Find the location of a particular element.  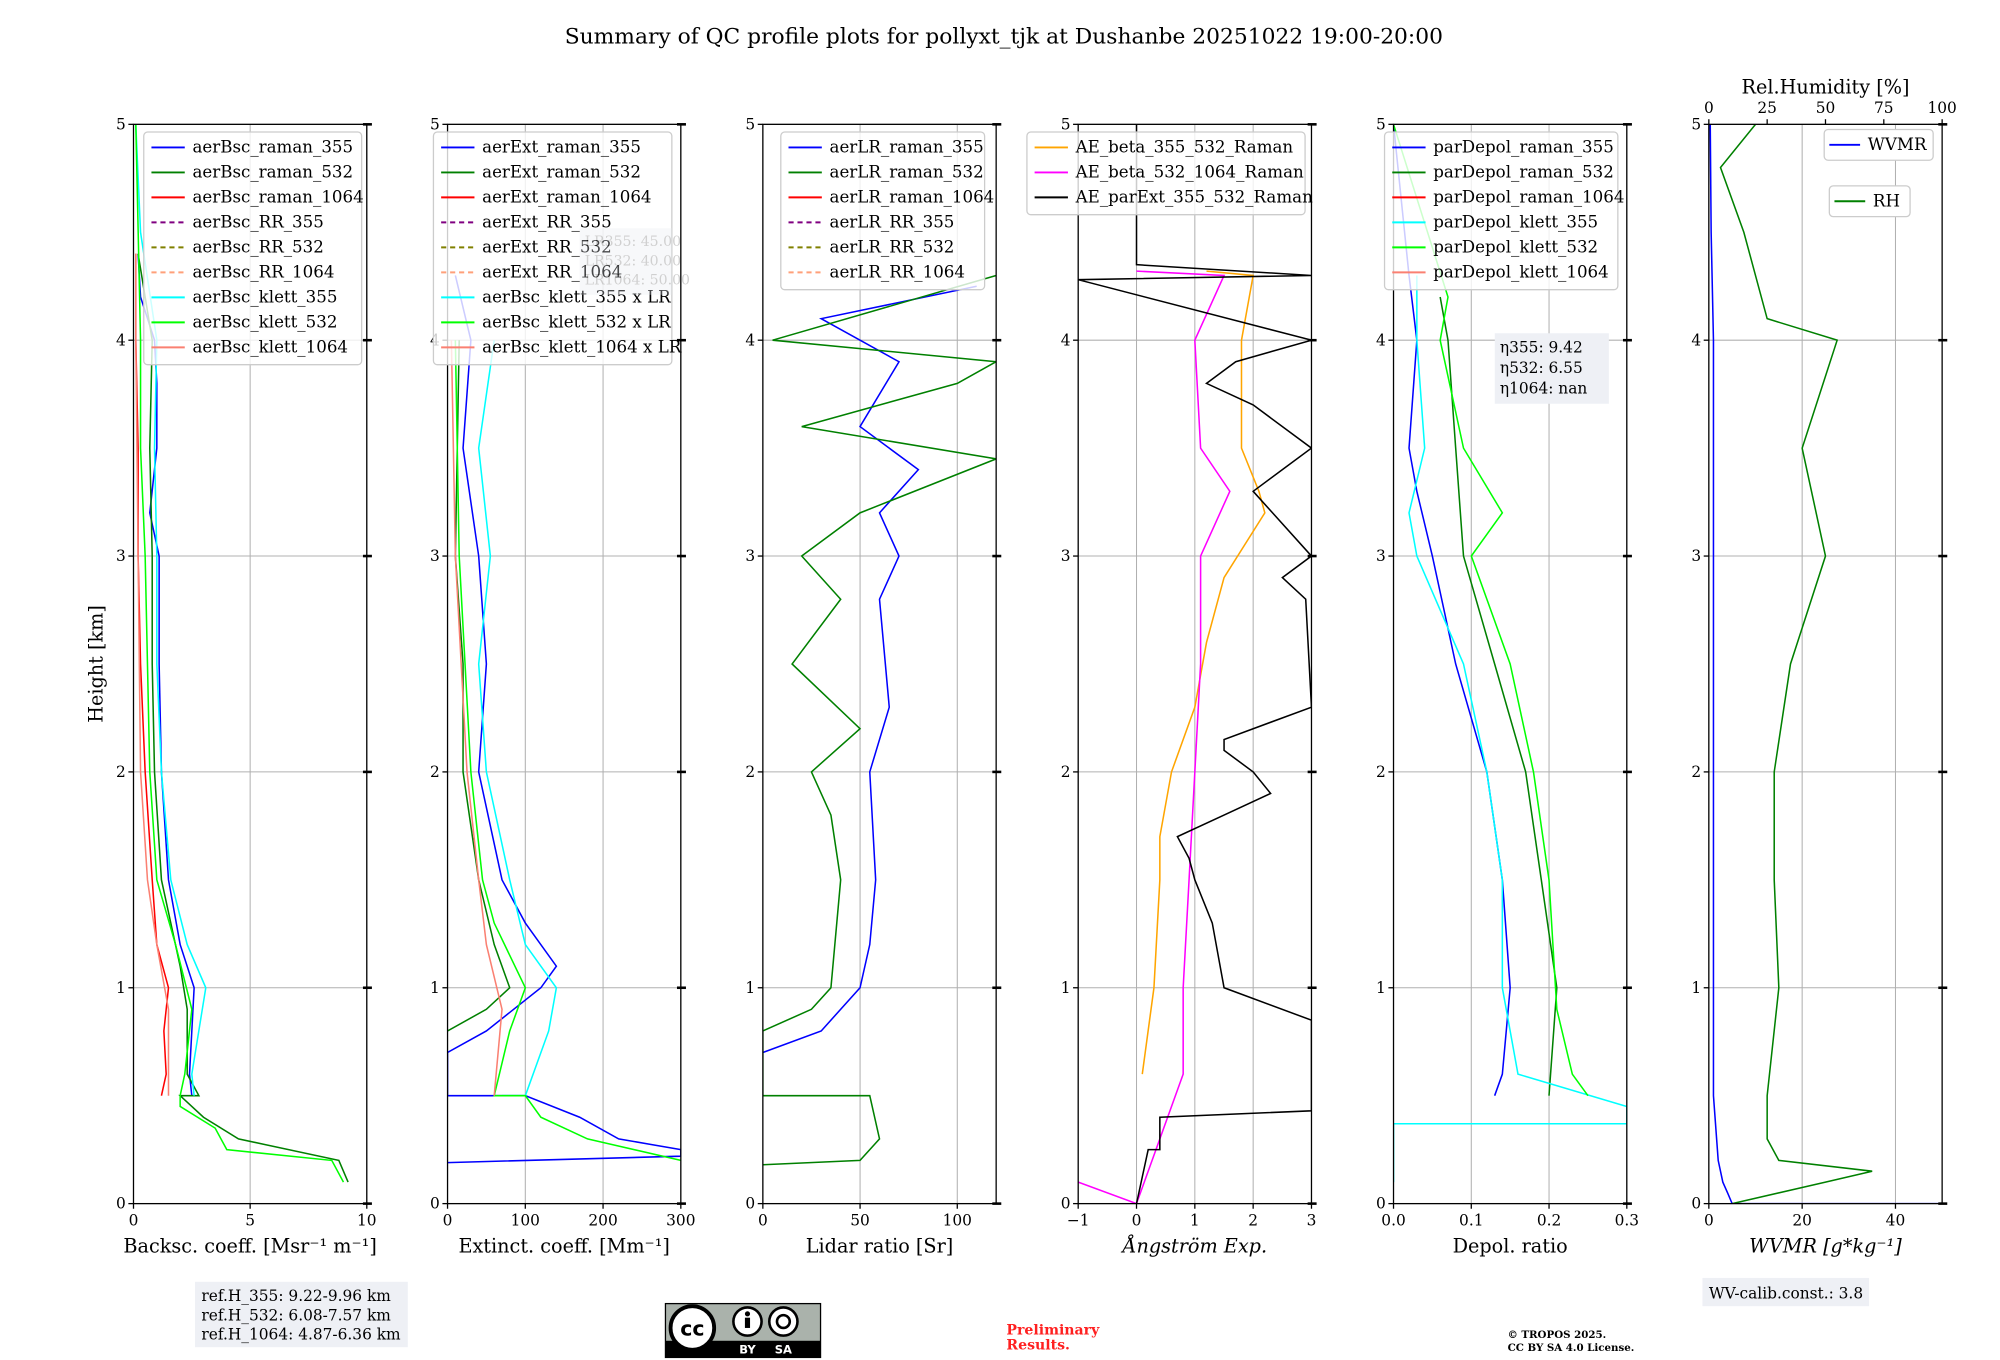

legend-entry: aerBsc_raman_355 is located at coordinates (272, 147).